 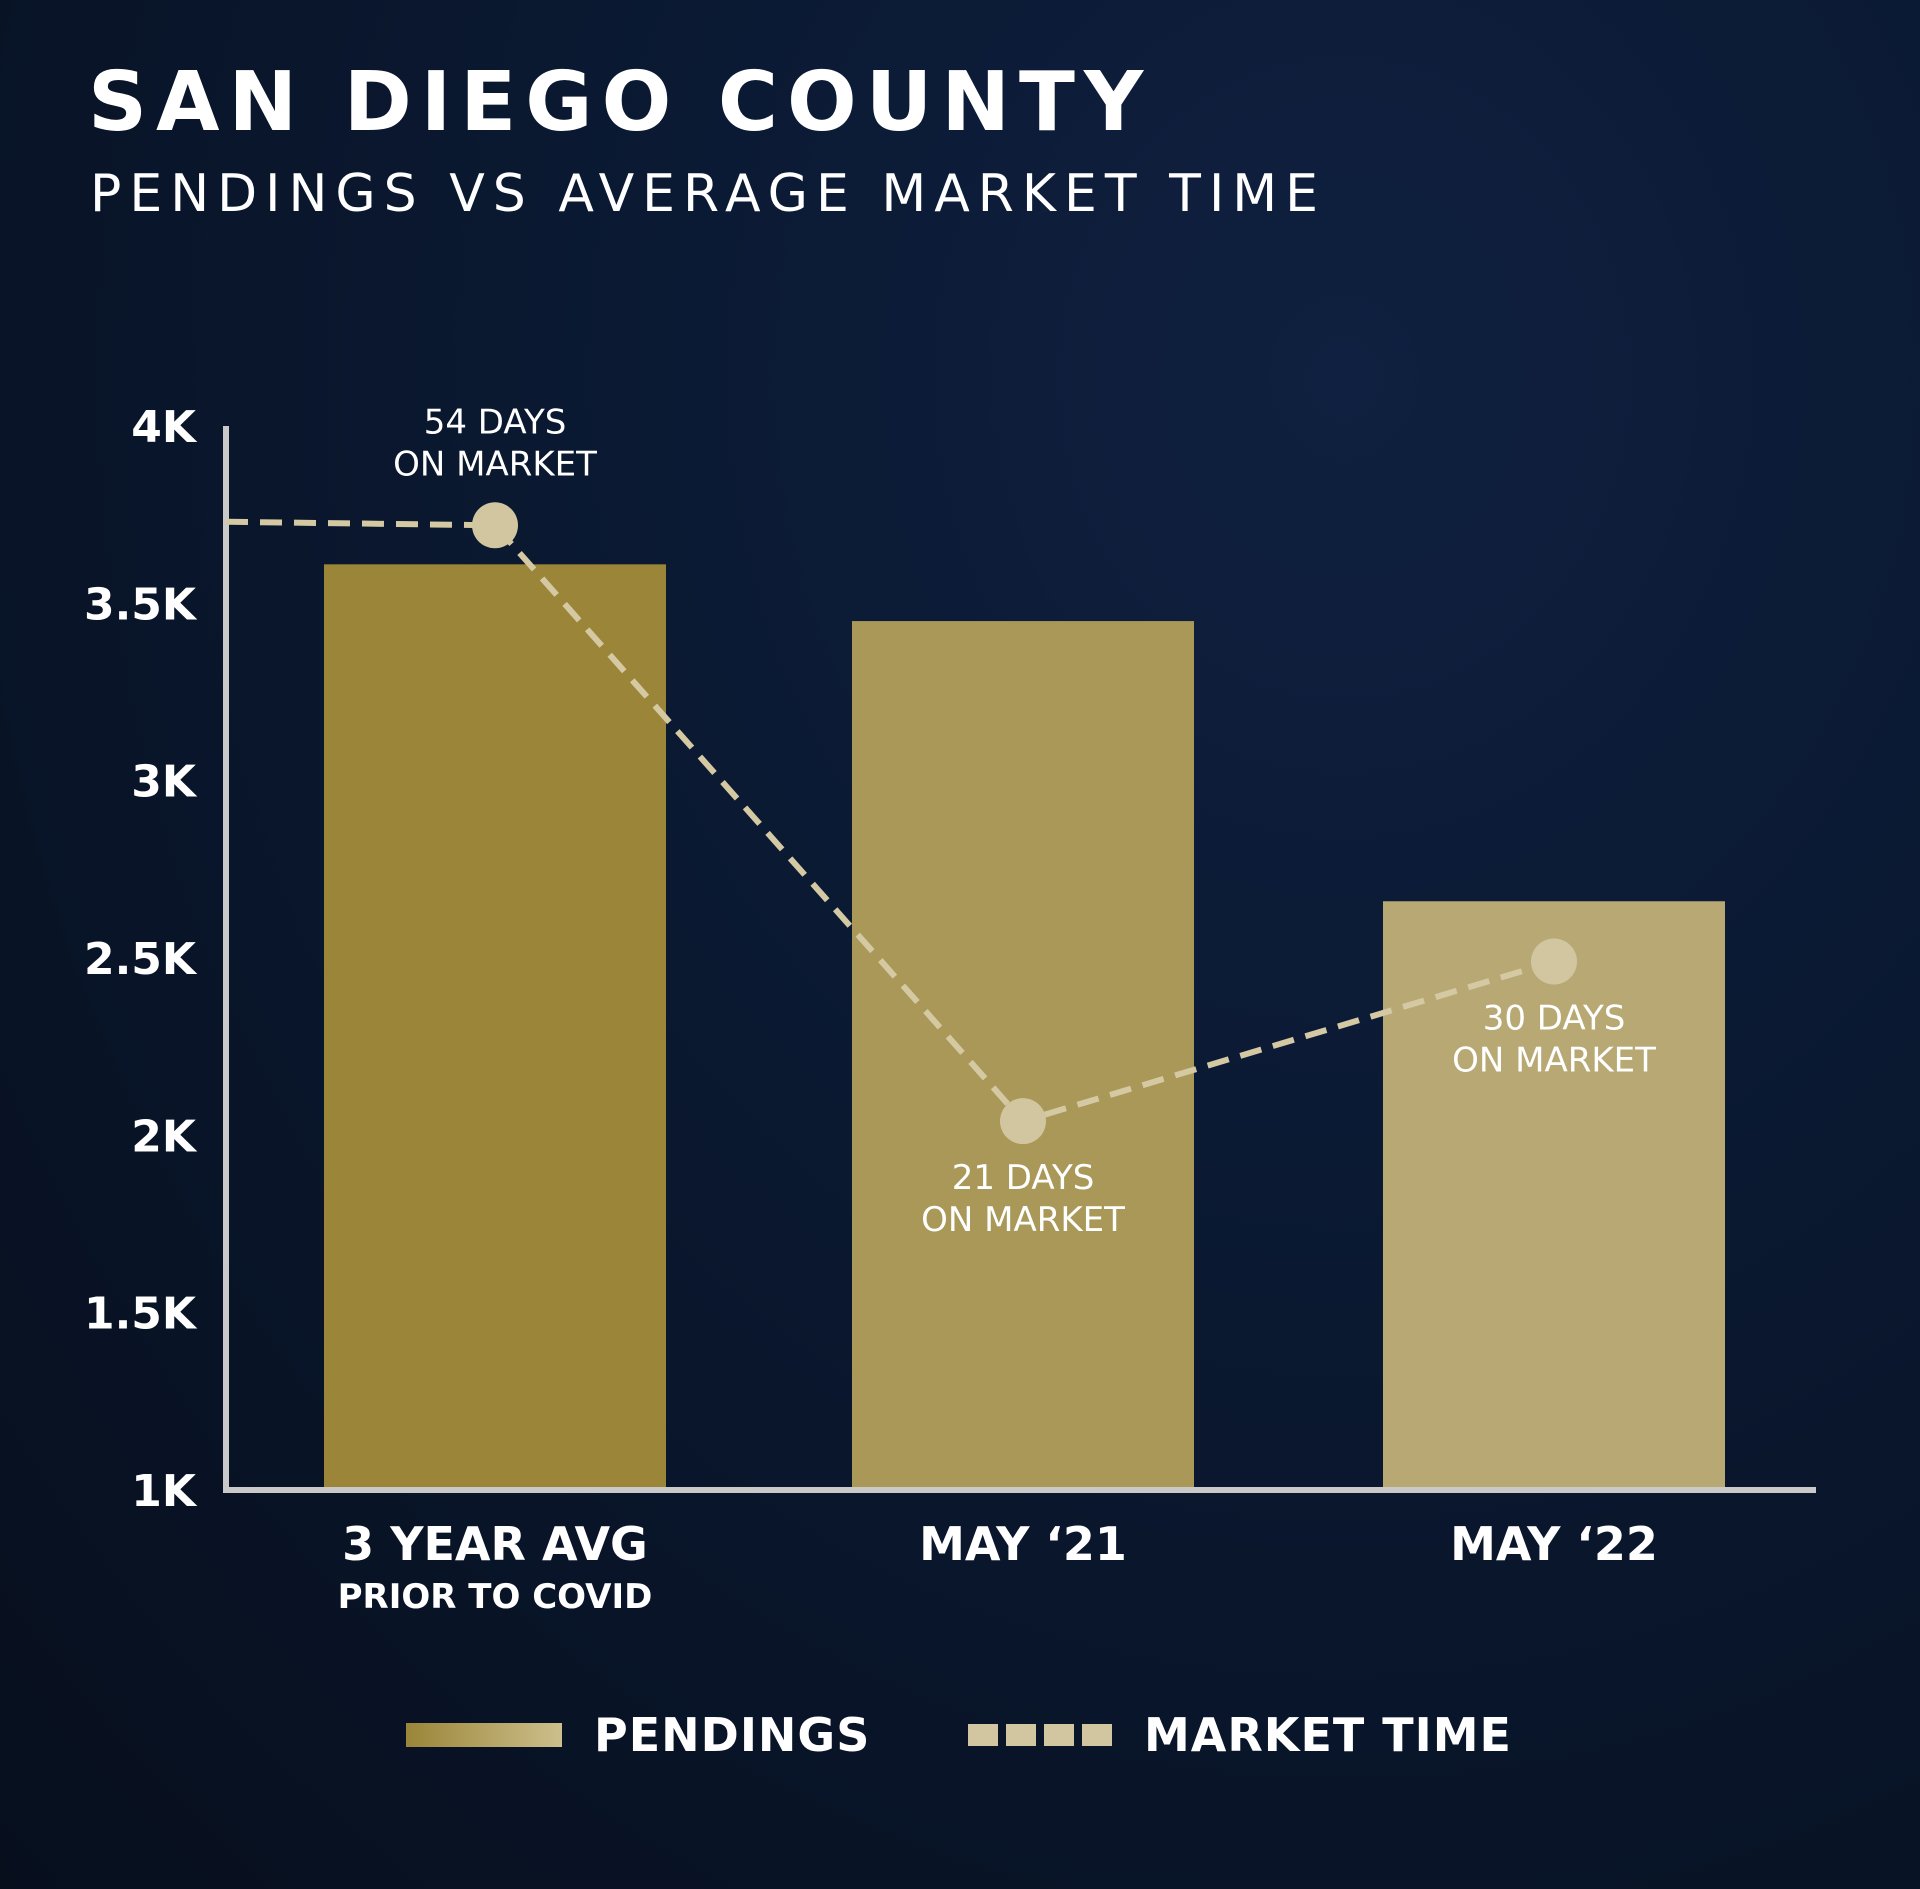 What do you see at coordinates (1554, 1019) in the screenshot?
I see `market-time-data-label: 30 DAYS` at bounding box center [1554, 1019].